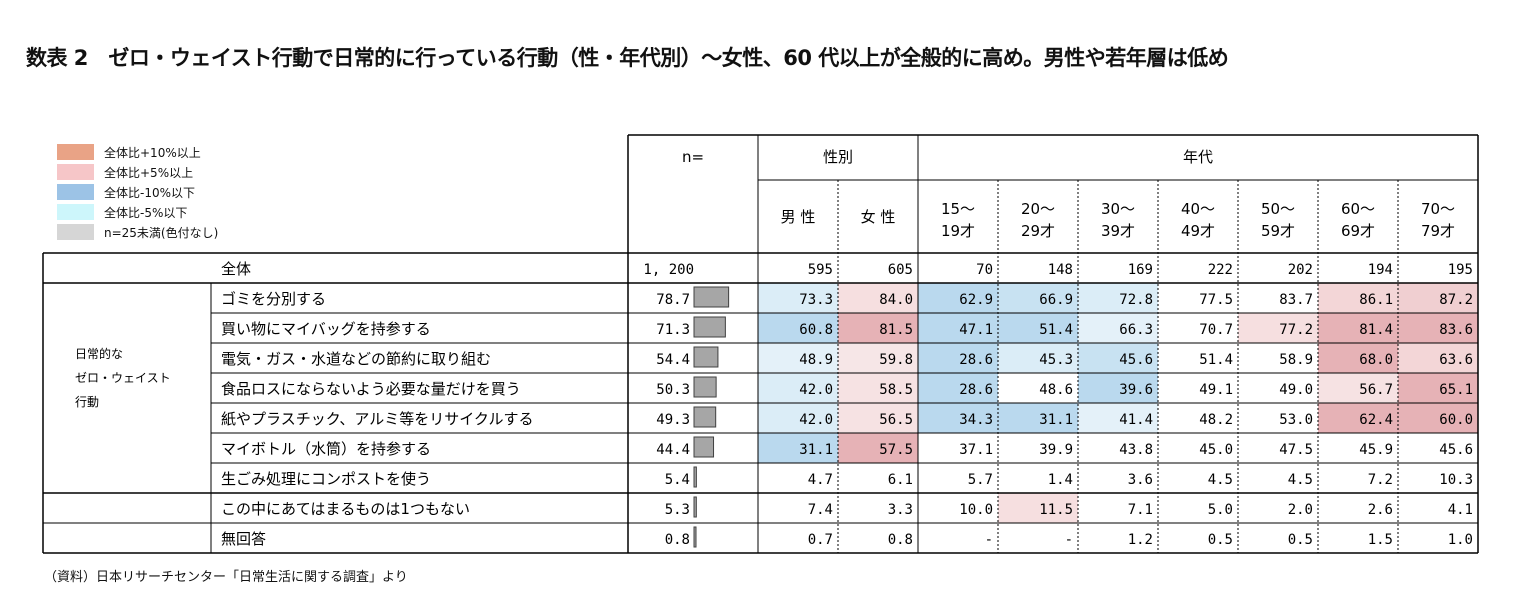  I want to click on total-value: 50.3, so click(673, 390).